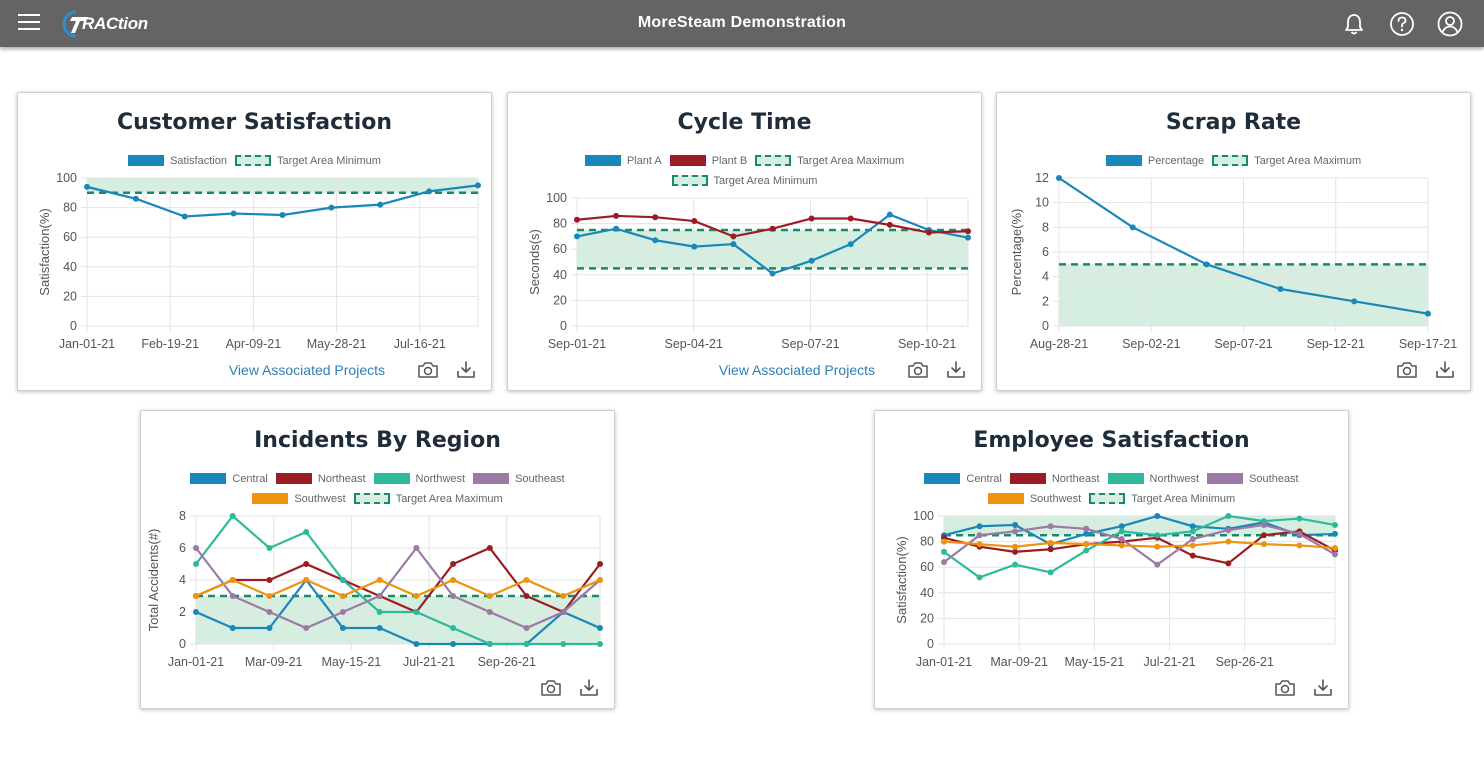 This screenshot has height=772, width=1484. What do you see at coordinates (1253, 479) in the screenshot?
I see `legend-item-southeast: Southeast` at bounding box center [1253, 479].